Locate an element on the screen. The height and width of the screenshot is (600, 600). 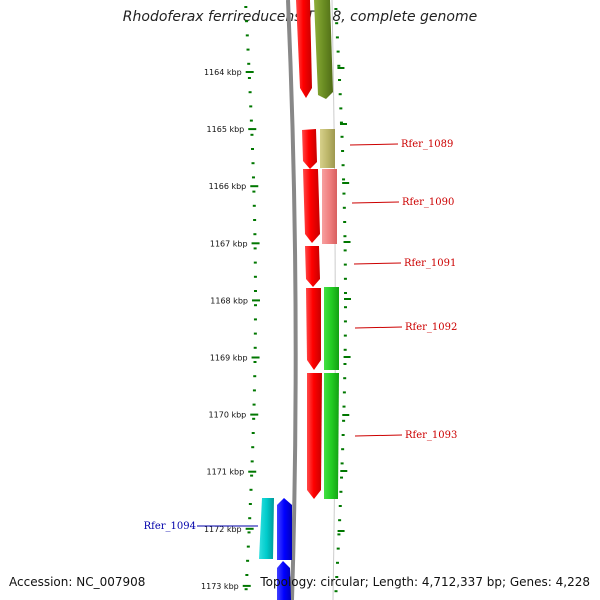
gene-label-rfer-1089: Rfer_1089 is located at coordinates (427, 144).